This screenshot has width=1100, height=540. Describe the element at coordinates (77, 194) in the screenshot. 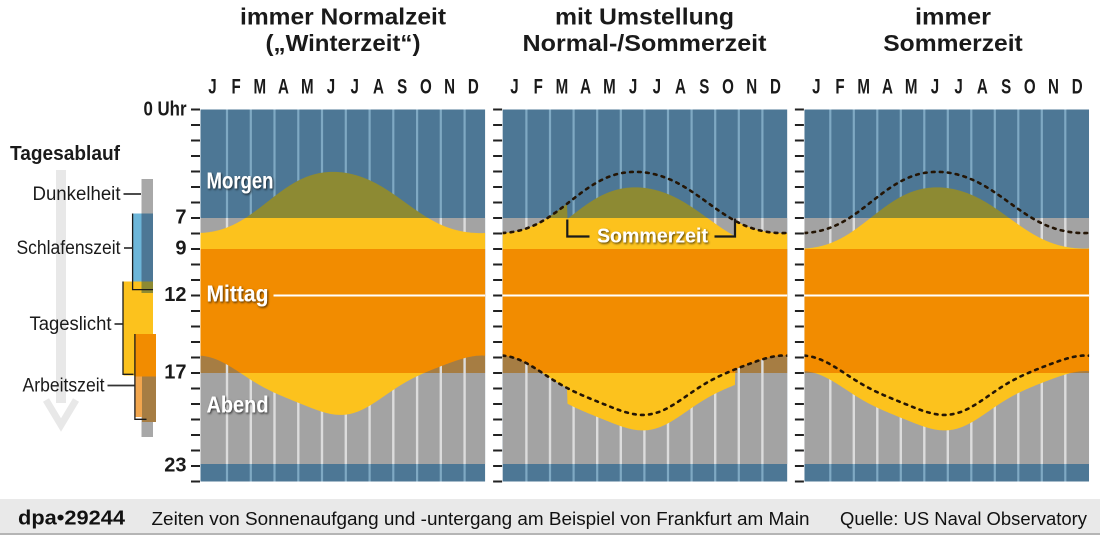

I see `svg-text: Dunkelheit` at that location.